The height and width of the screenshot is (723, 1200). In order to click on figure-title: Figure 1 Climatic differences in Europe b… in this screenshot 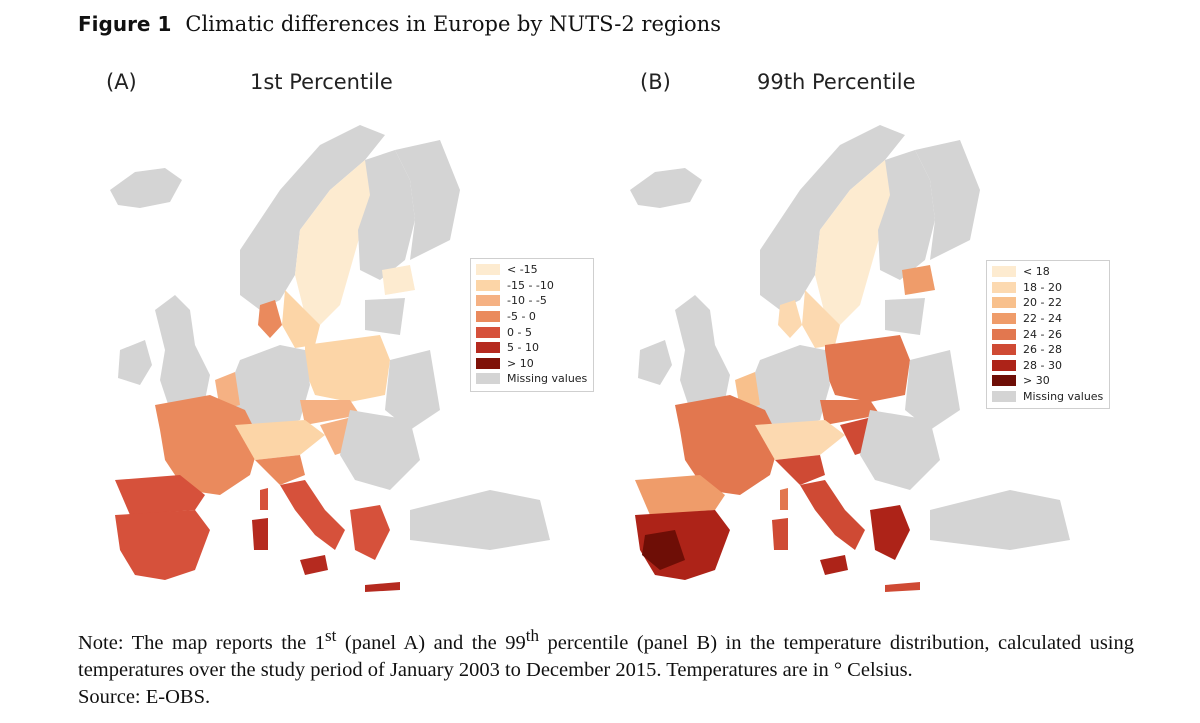, I will do `click(399, 24)`.